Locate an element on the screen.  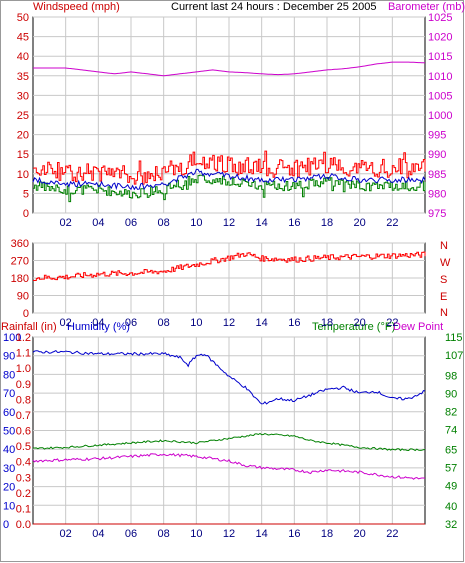
chart-center-title: Current last 24 hours : December 25 2005 is located at coordinates (273, 7).